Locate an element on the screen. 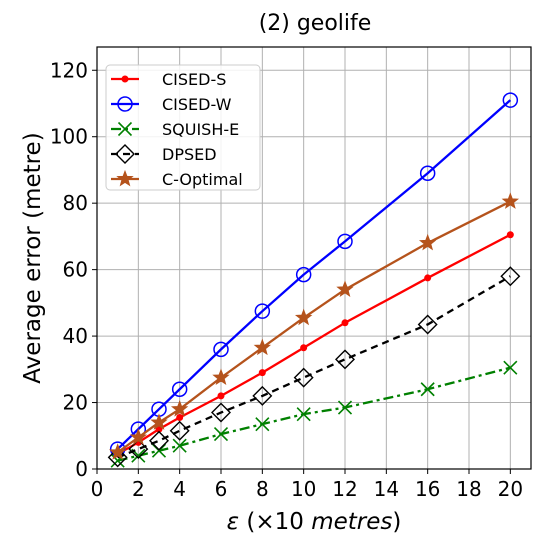 This screenshot has height=544, width=546. x-axis-scale: (×10 is located at coordinates (275, 522).